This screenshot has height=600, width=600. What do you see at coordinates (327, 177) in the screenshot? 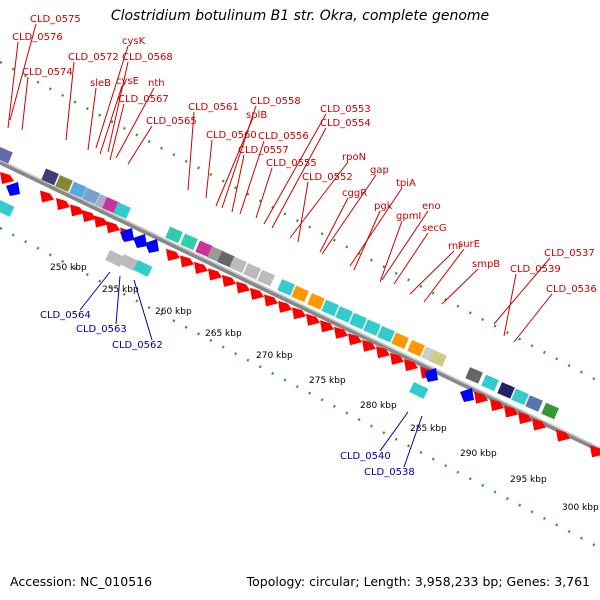
I see `forward-gene-label: CLD_0552` at bounding box center [327, 177].